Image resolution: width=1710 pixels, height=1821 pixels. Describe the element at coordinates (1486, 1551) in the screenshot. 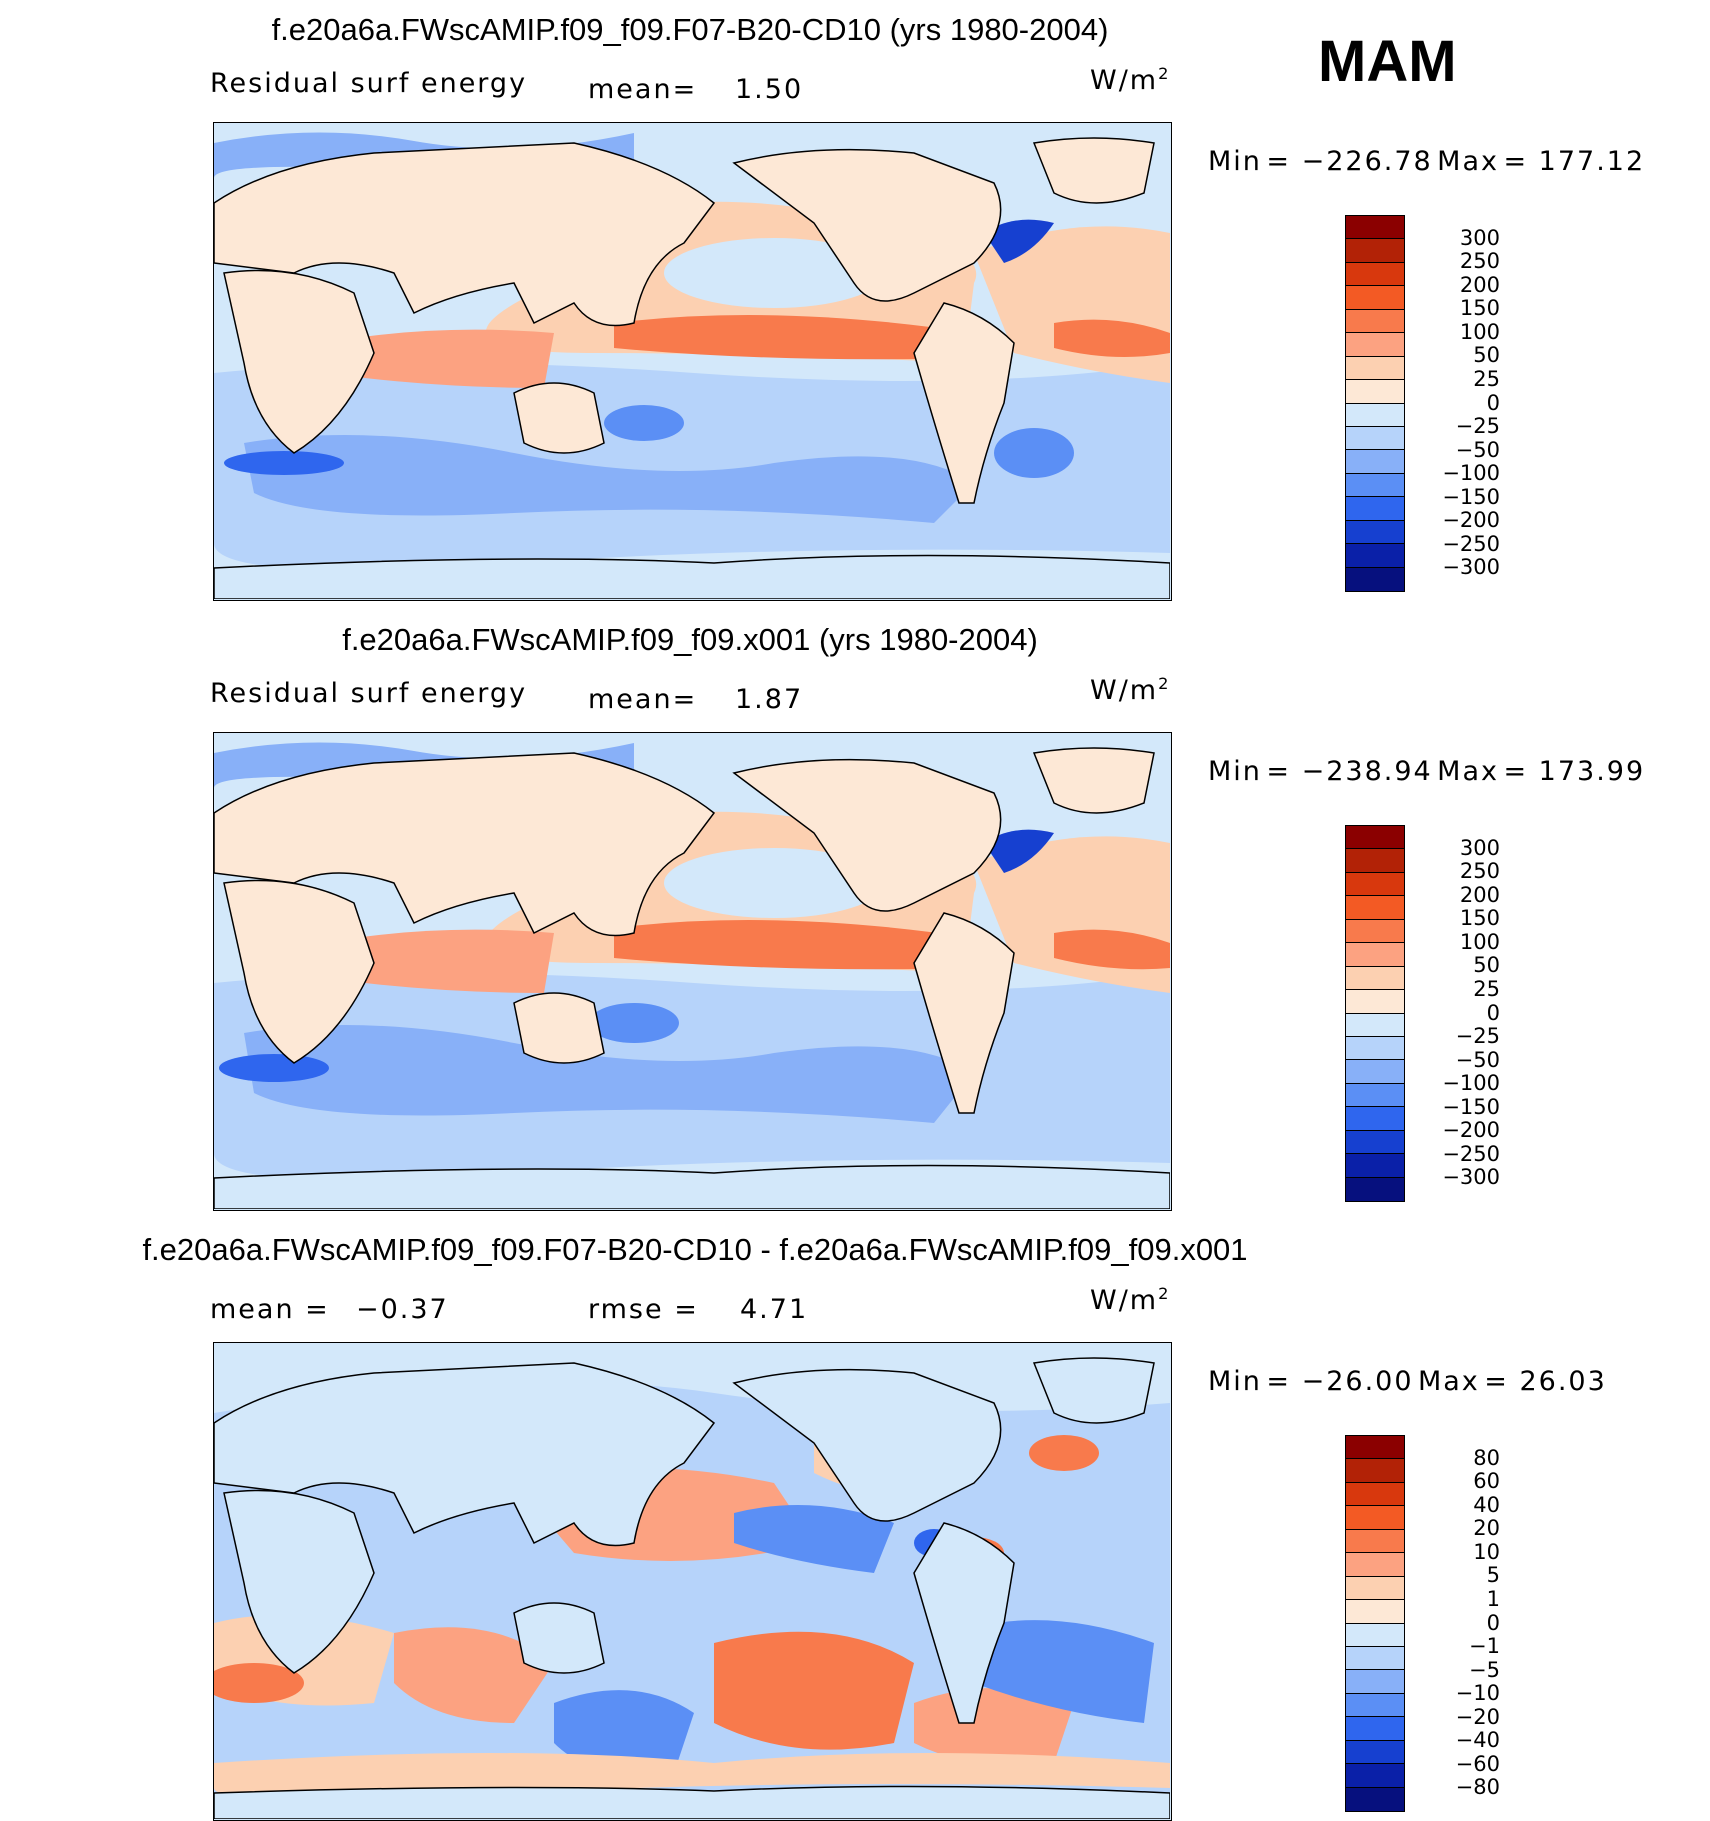

I see `colorbar-tick-label: 10` at that location.